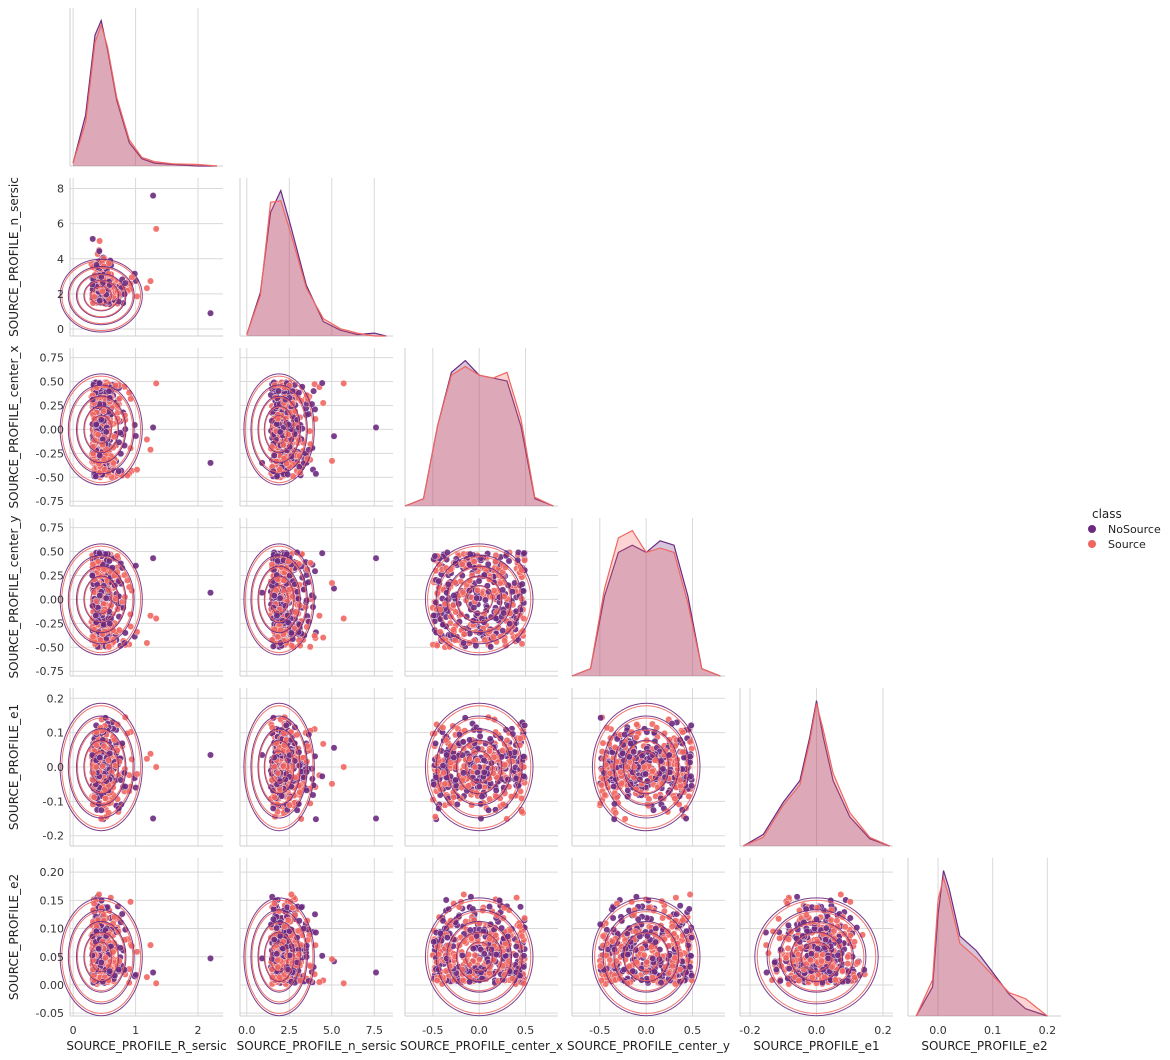  I want to click on y-tick-label: 0.15, so click(52, 900).